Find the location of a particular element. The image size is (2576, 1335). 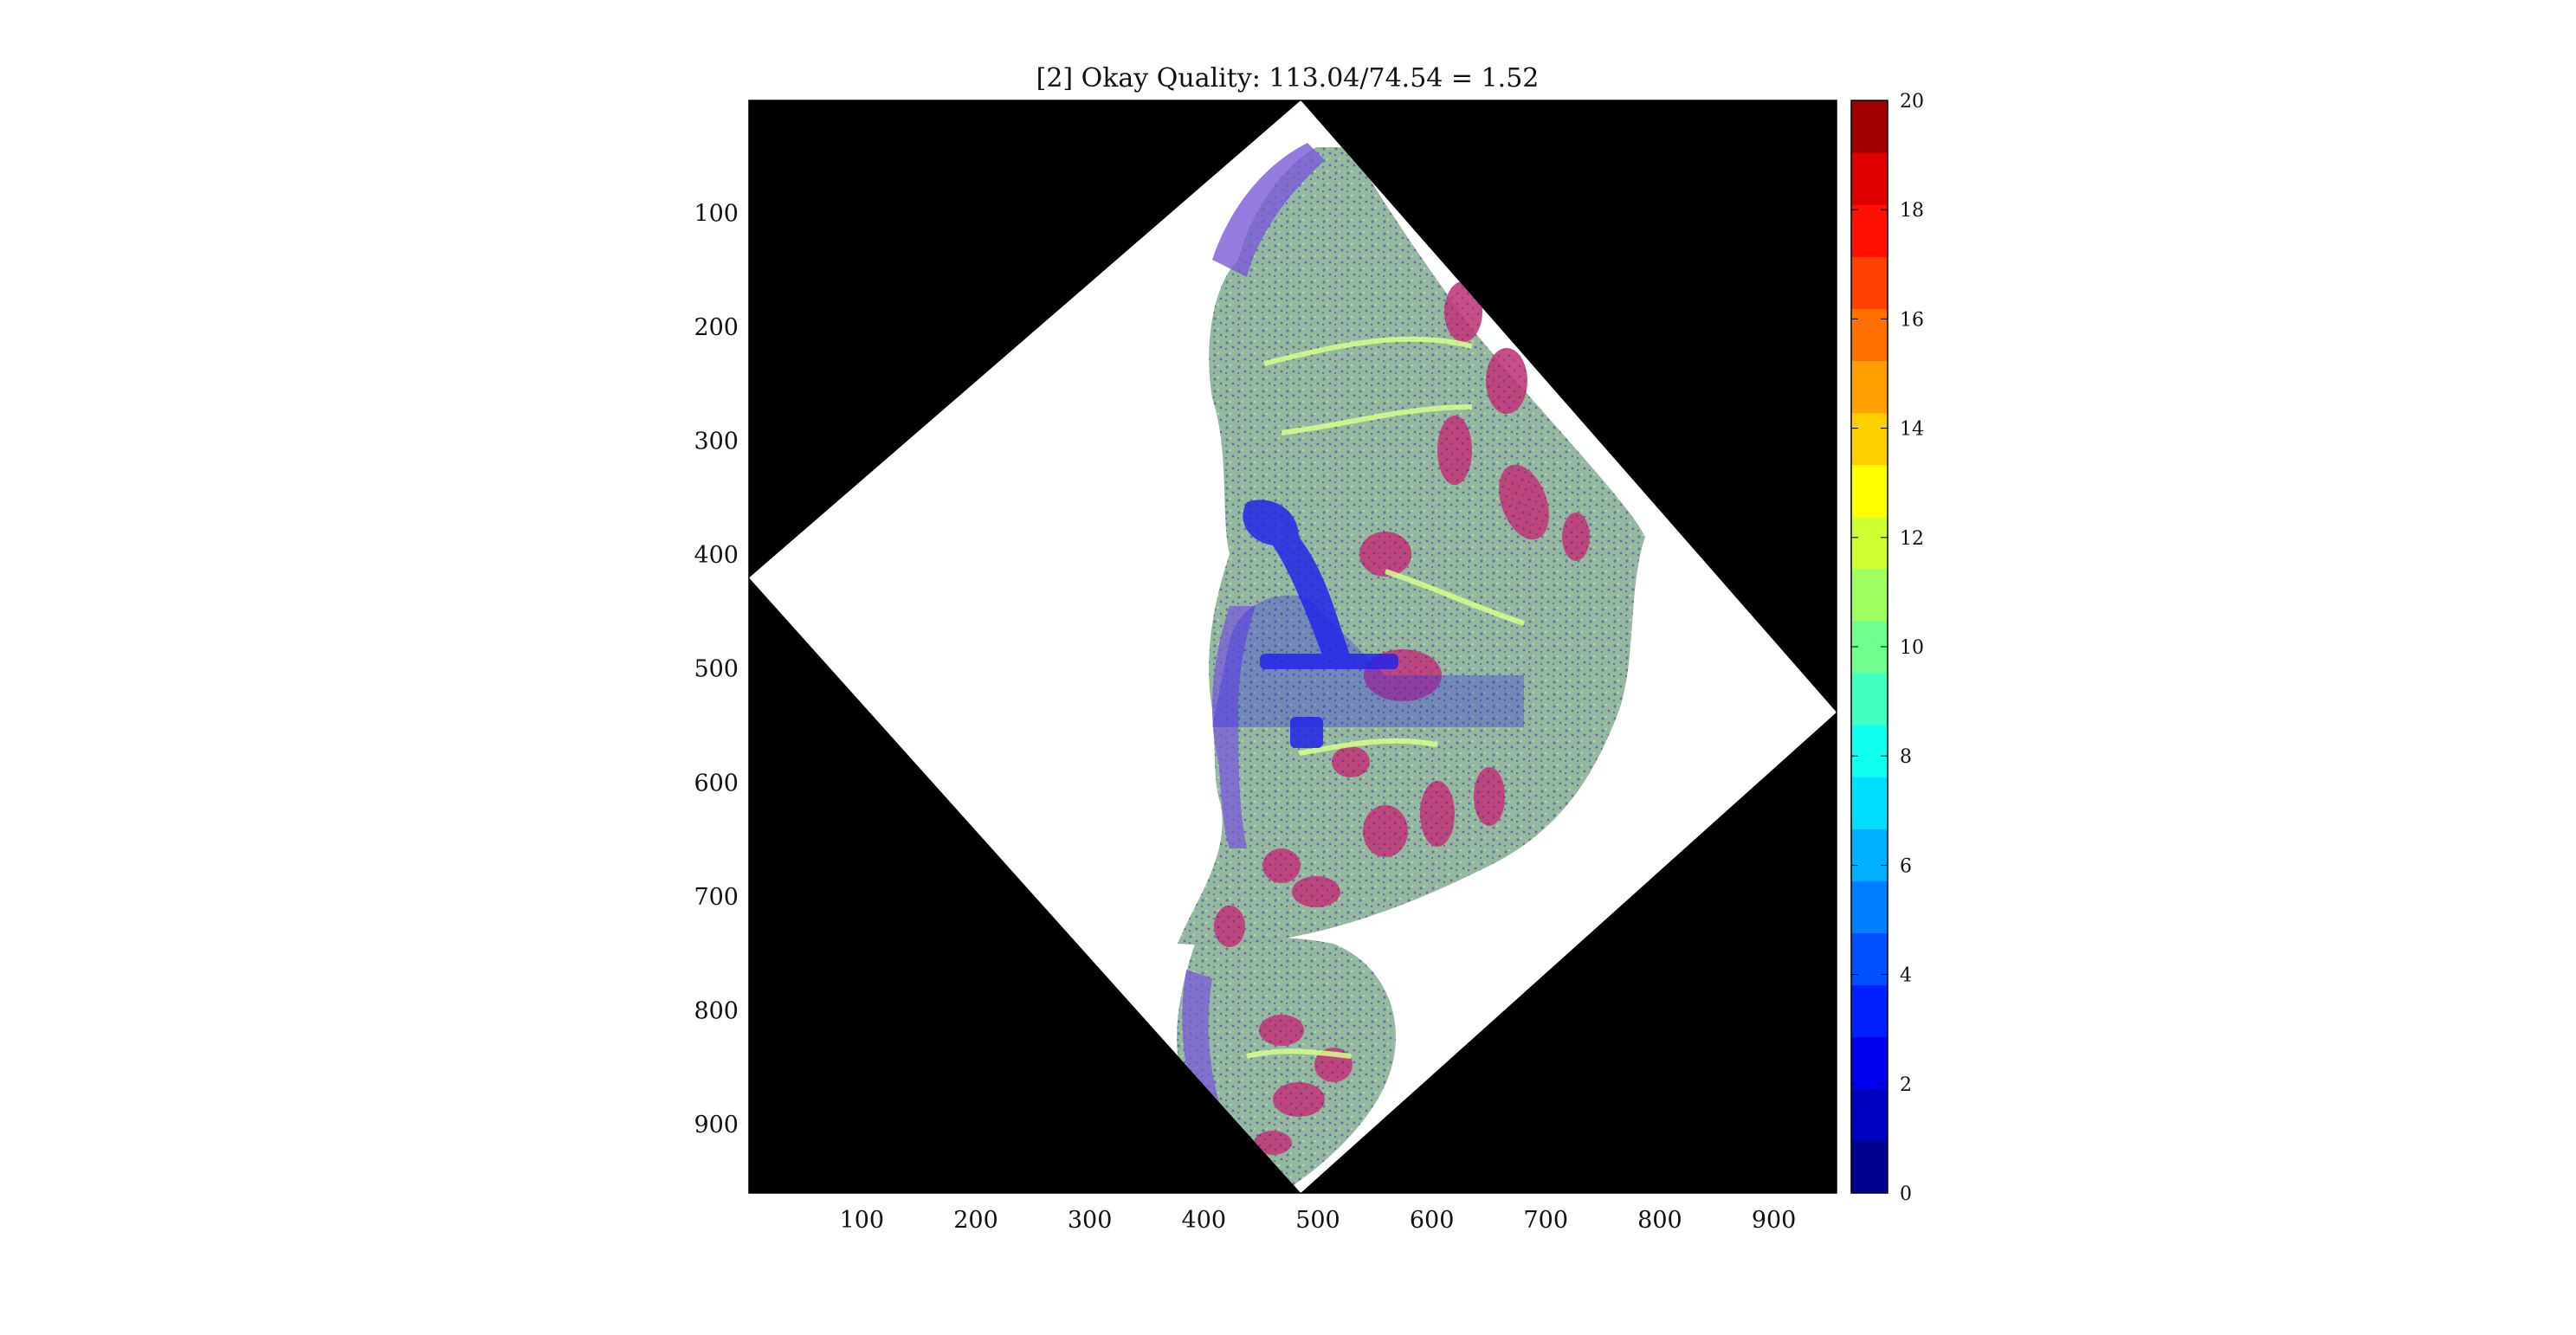

colorbar-tick-label: 16 is located at coordinates (1912, 320).